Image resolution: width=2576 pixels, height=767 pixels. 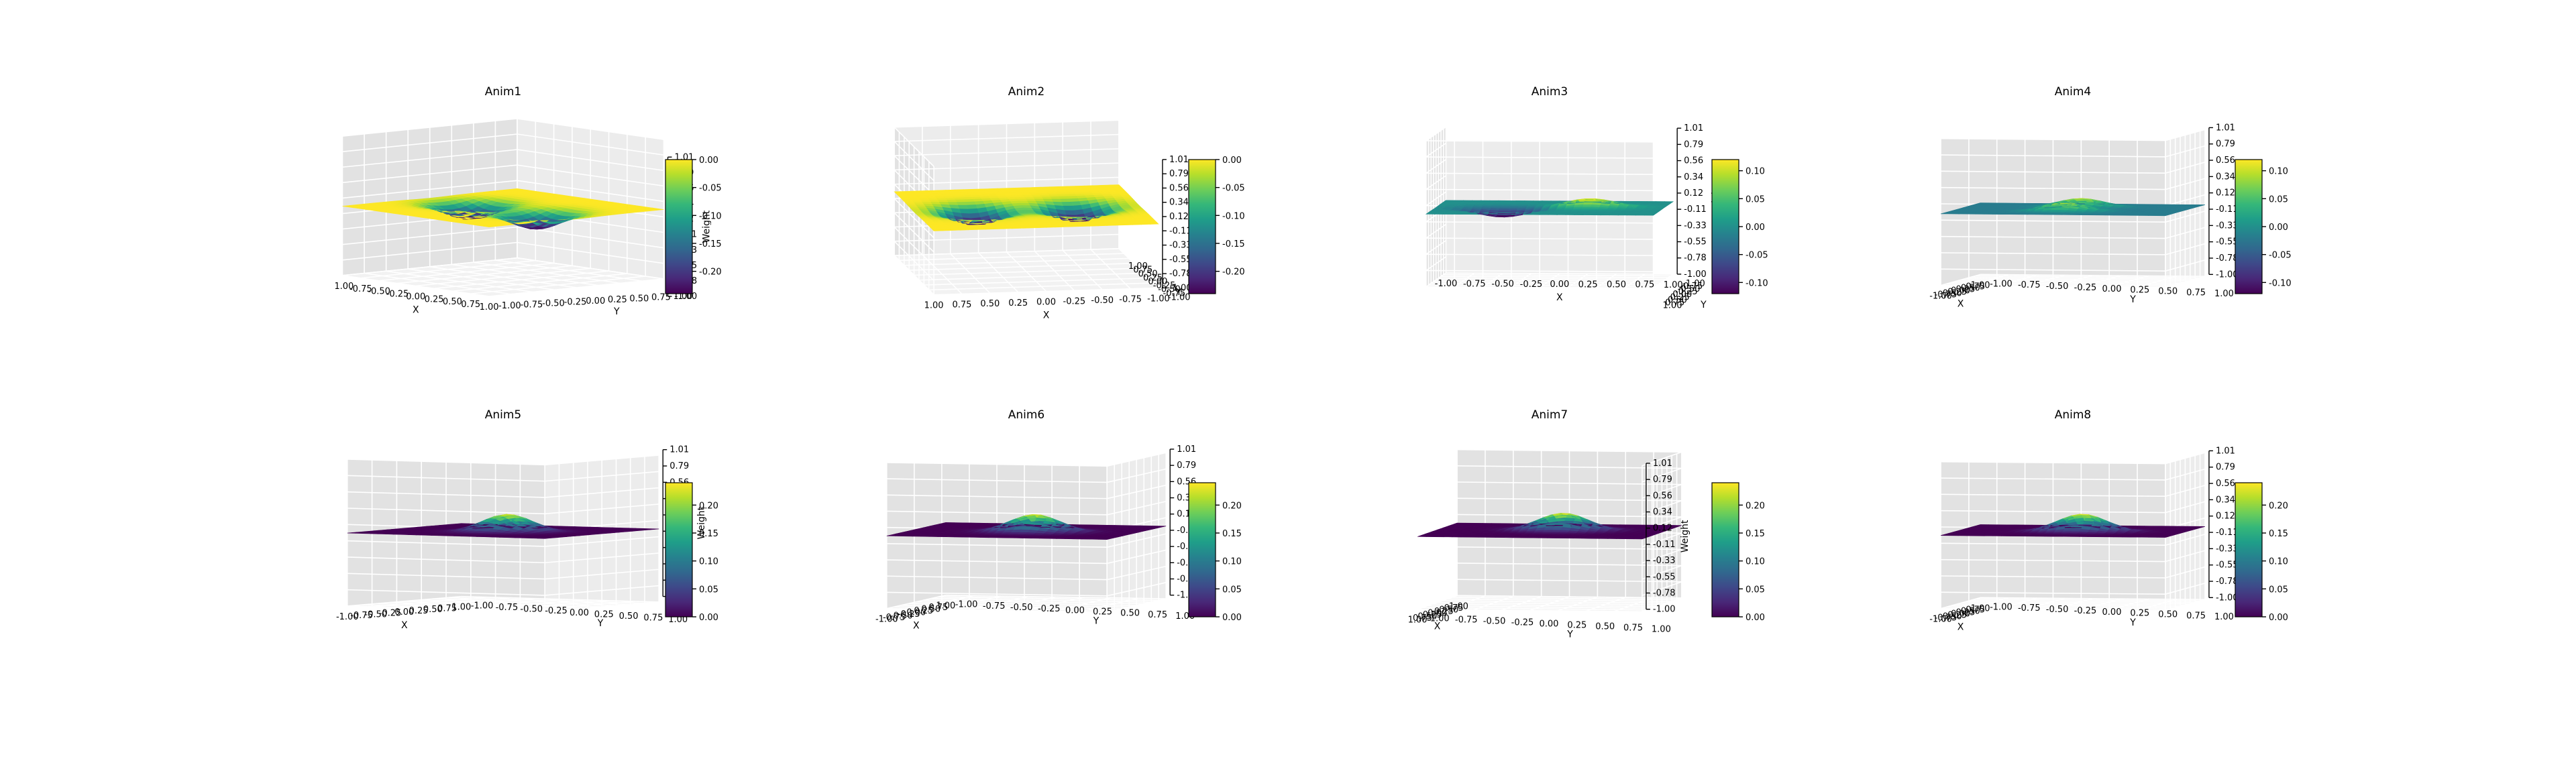 What do you see at coordinates (1757, 256) in the screenshot?
I see `colorbar-tick-label: -0.05` at bounding box center [1757, 256].